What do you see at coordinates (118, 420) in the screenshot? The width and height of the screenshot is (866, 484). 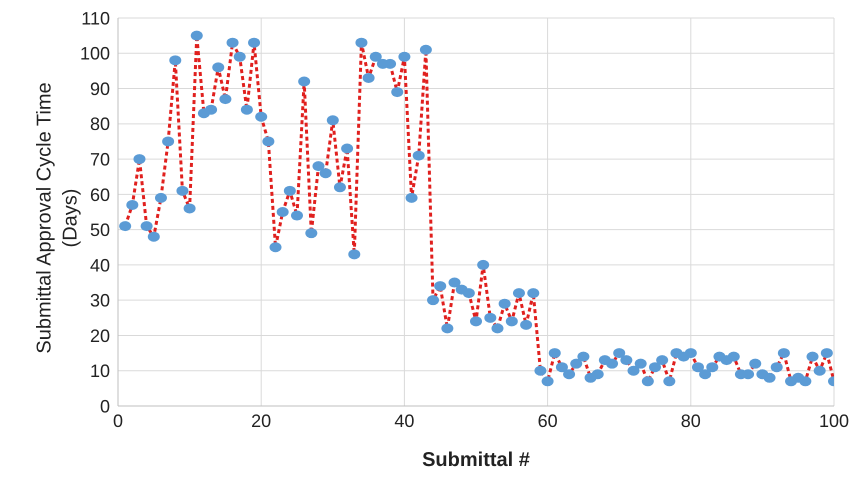 I see `x-tick-label: 0` at bounding box center [118, 420].